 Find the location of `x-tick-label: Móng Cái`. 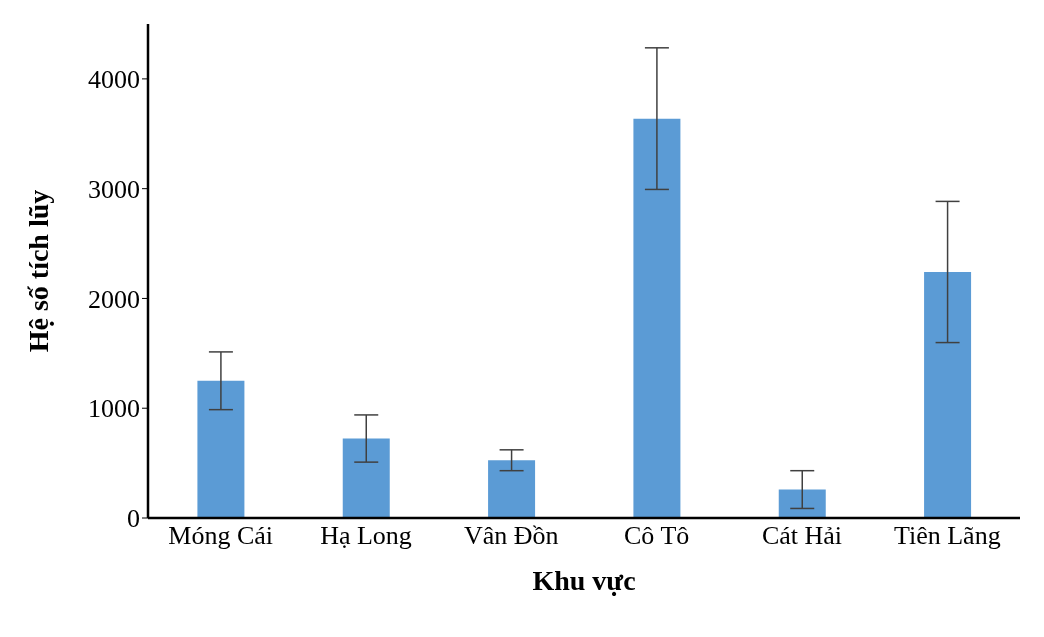

x-tick-label: Móng Cái is located at coordinates (221, 536).